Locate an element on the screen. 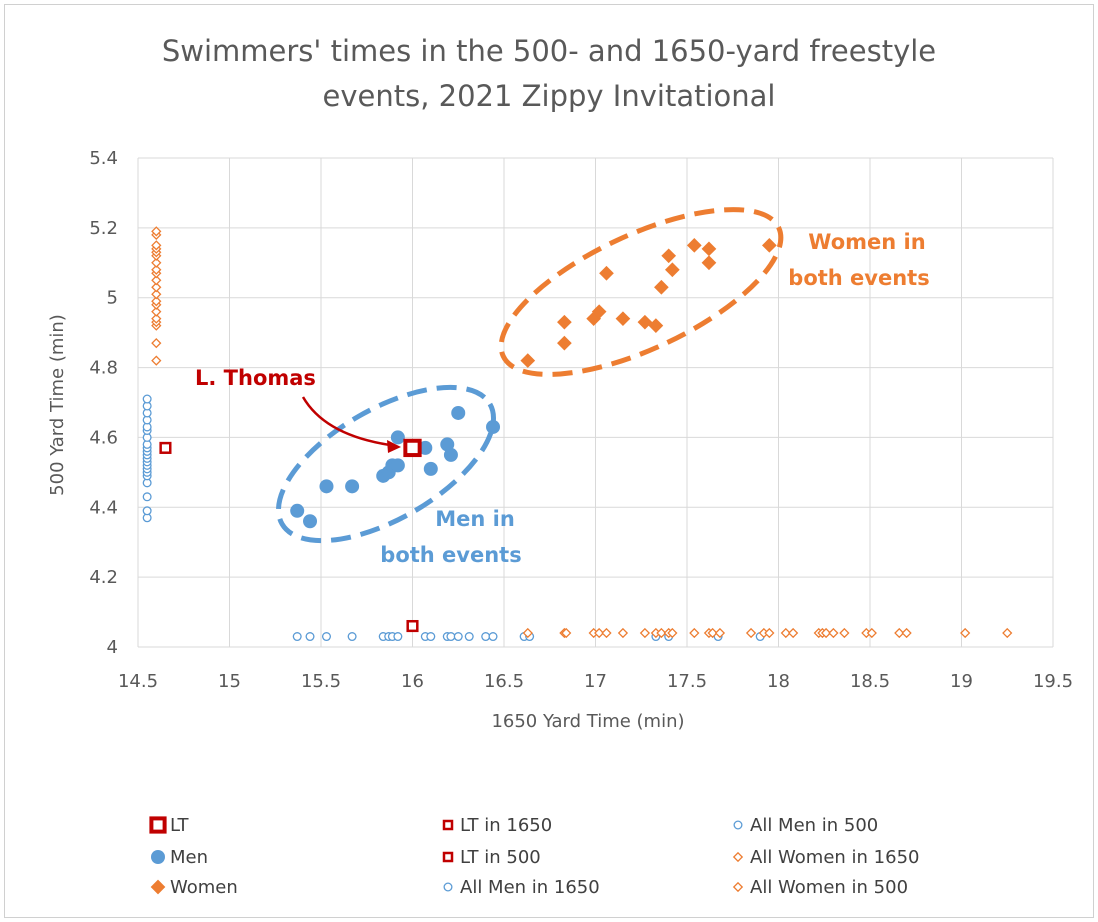 The image size is (1098, 922). x-tick-label: 17 is located at coordinates (595, 681).